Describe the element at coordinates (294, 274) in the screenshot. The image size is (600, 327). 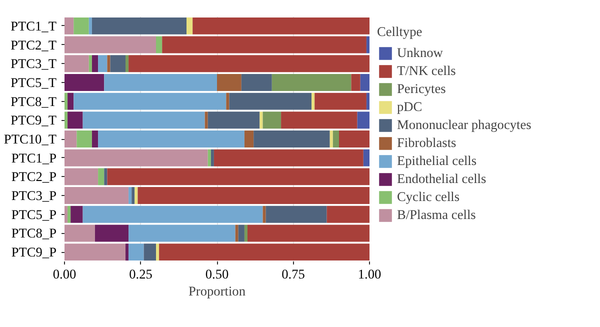
I see `x-tick-label: 0.75` at that location.